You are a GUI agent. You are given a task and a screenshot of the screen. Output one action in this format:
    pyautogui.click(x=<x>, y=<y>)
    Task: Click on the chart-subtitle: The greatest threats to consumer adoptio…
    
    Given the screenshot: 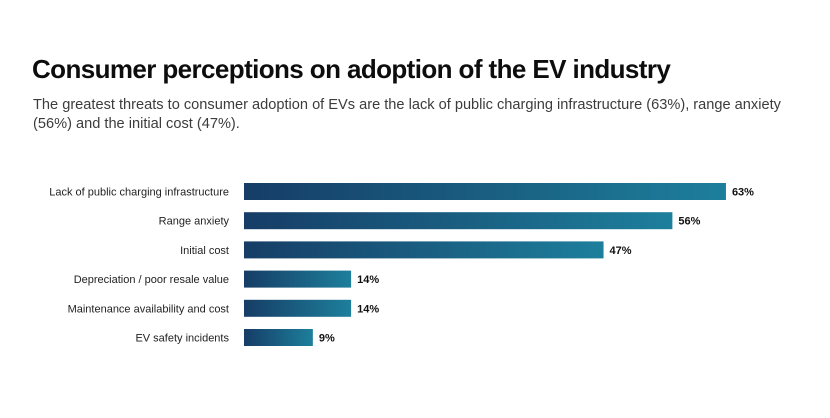 What is the action you would take?
    pyautogui.click(x=407, y=114)
    